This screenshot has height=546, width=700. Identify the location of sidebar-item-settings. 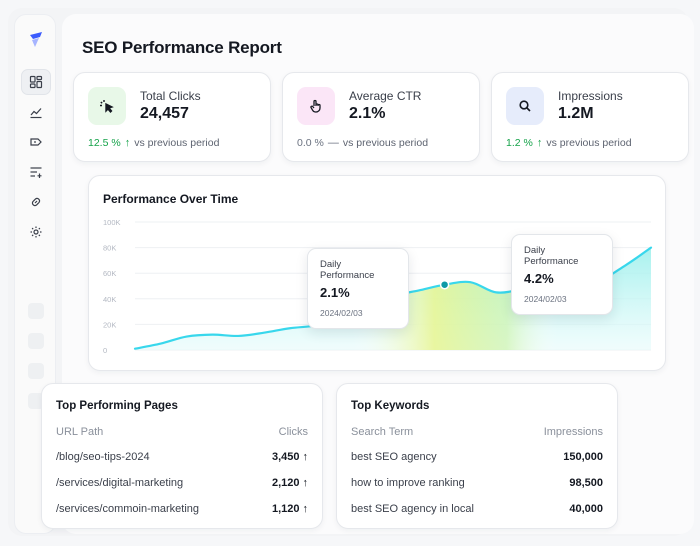
(36, 232).